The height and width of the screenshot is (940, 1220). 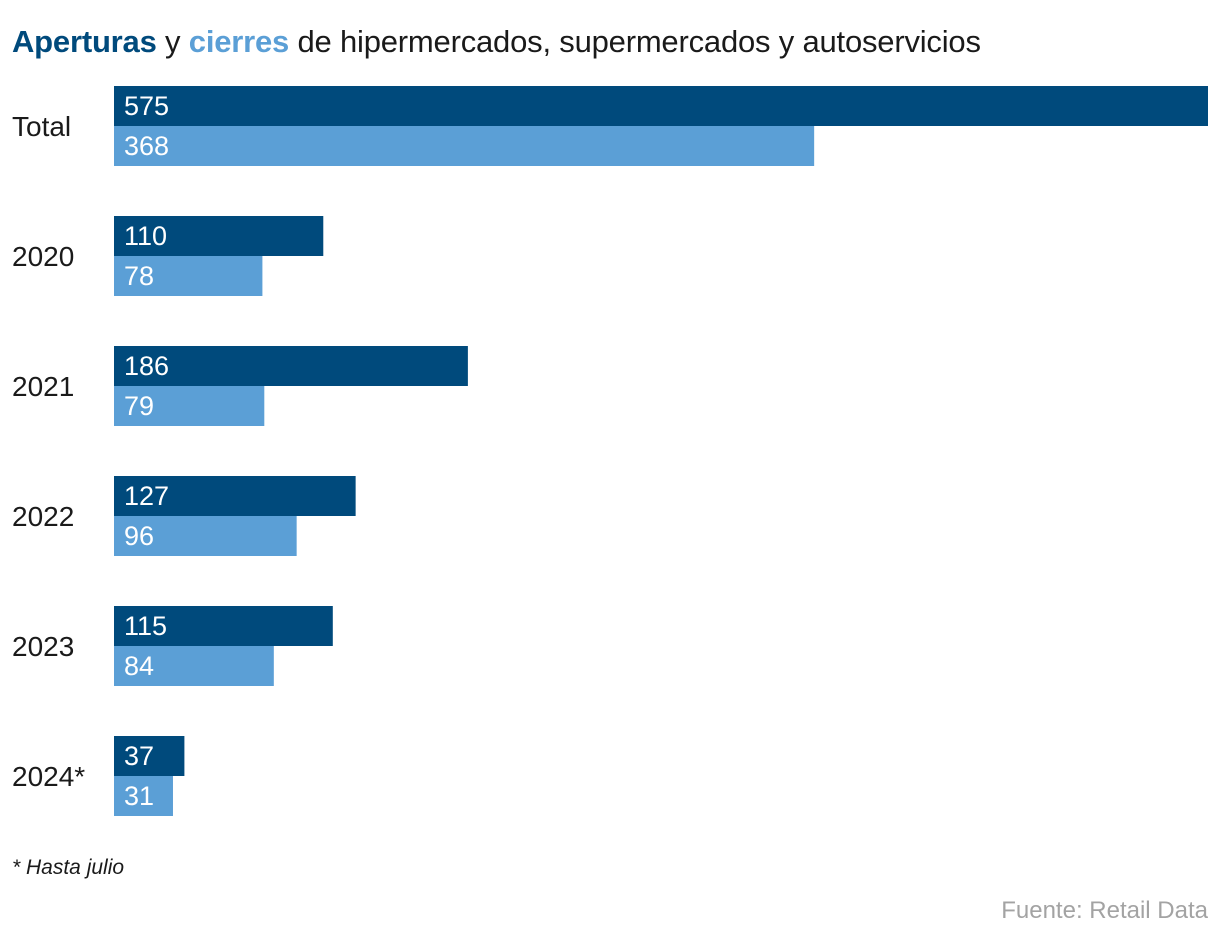 I want to click on value-label-aperturas: 37, so click(x=139, y=756).